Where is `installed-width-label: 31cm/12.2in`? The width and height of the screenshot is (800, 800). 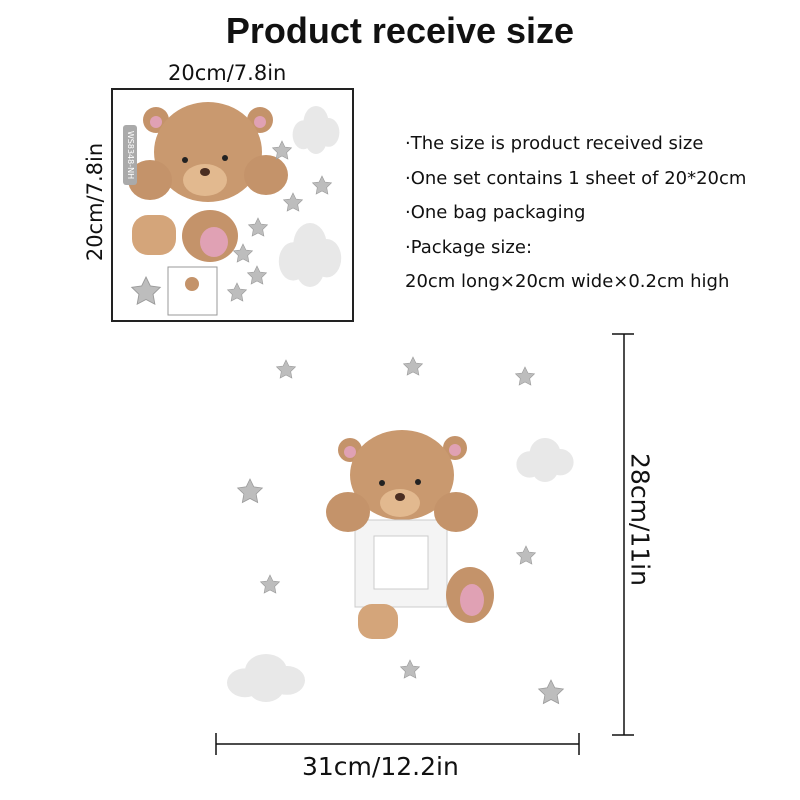
installed-width-label: 31cm/12.2in is located at coordinates (380, 766).